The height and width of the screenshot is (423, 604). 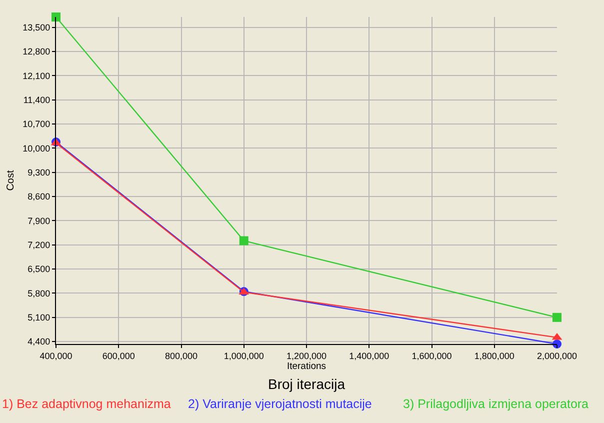 What do you see at coordinates (39, 221) in the screenshot?
I see `y-tick-label: 7,900` at bounding box center [39, 221].